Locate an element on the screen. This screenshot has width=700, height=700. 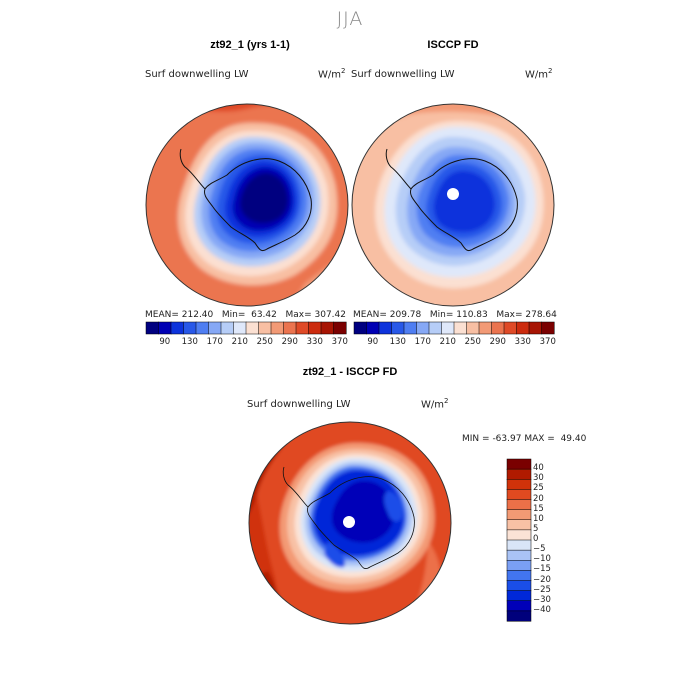
panel-3-title: zt92_1 - ISCCP FD is located at coordinates (350, 372).